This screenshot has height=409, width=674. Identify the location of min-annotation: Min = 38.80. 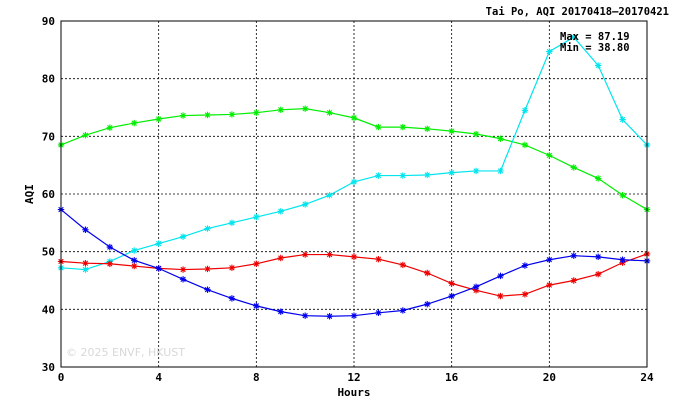
(595, 48).